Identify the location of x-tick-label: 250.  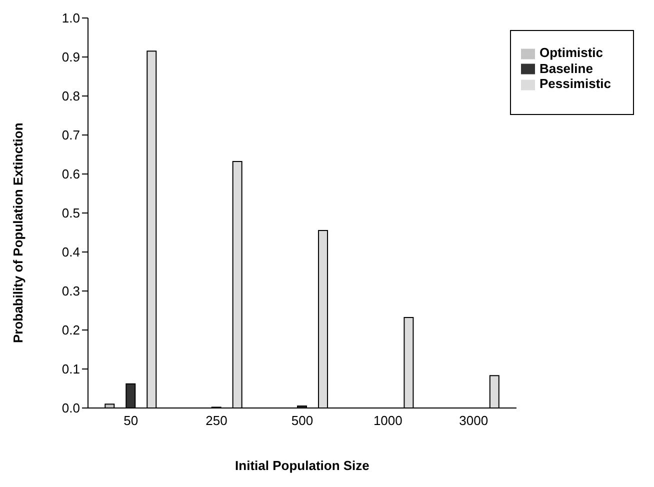
(217, 420).